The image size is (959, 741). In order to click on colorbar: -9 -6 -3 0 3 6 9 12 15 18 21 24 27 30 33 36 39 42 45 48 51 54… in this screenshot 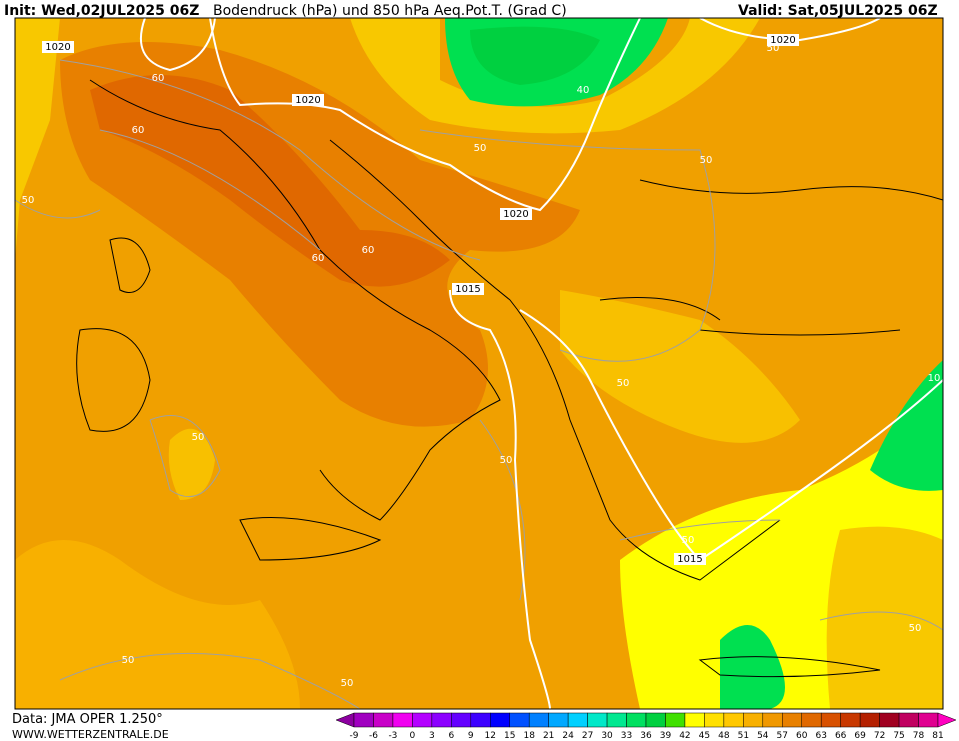, I will do `click(646, 726)`.